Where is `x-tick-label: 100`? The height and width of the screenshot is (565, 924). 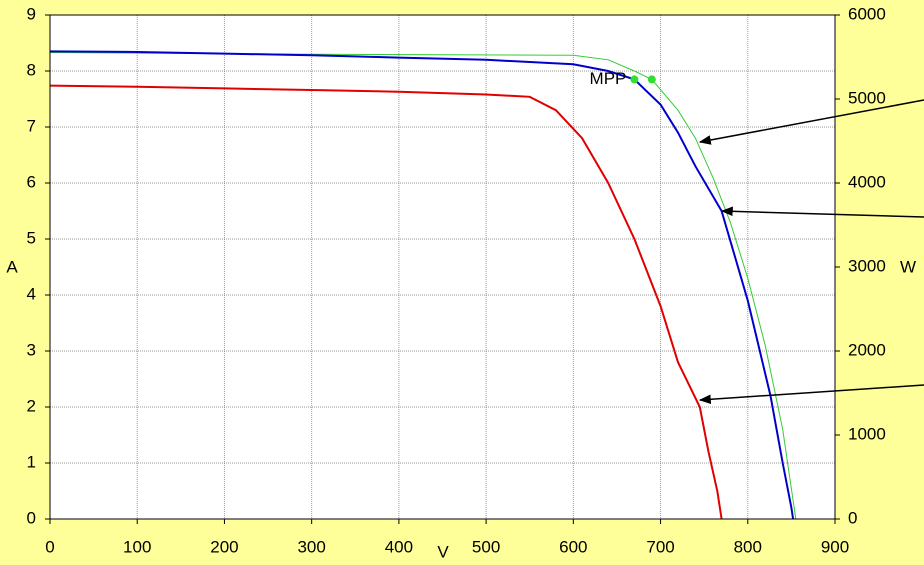 x-tick-label: 100 is located at coordinates (137, 546).